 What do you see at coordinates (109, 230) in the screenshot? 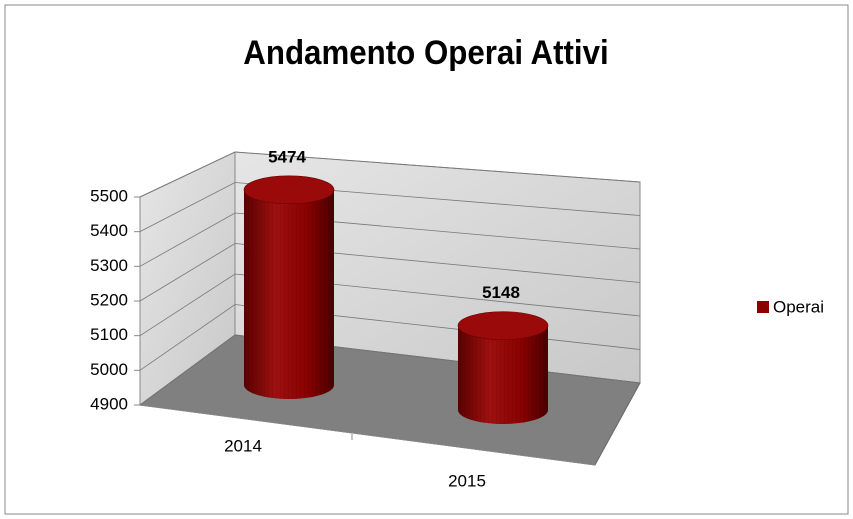
I see `y-tick-label: 5400` at bounding box center [109, 230].